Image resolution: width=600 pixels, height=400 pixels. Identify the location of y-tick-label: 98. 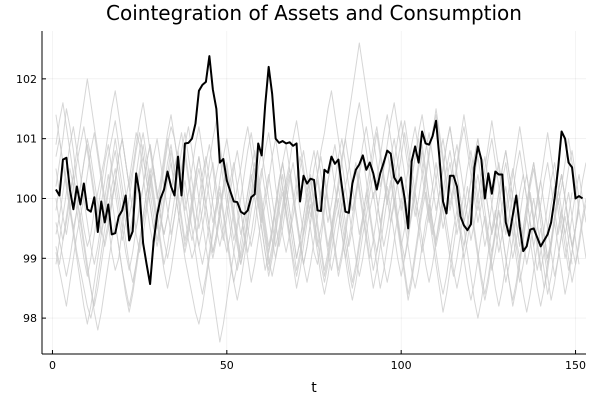
(30, 318).